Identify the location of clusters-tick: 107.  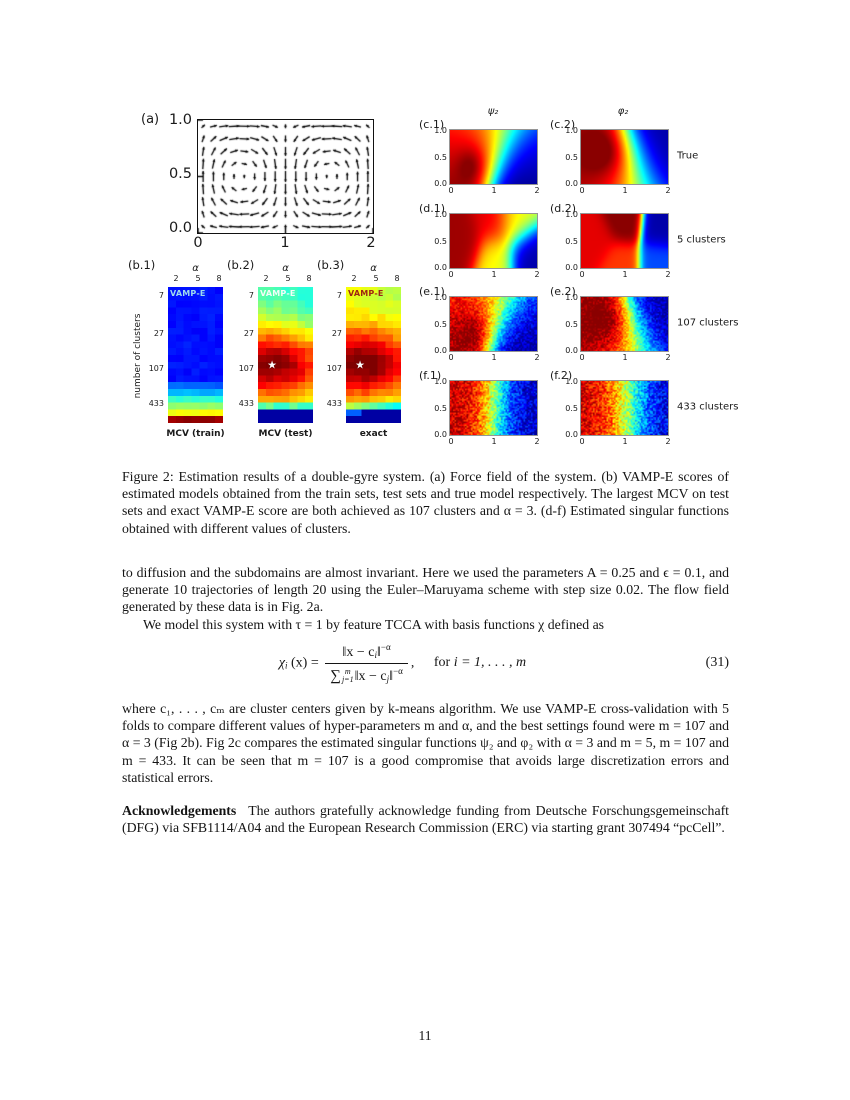
(246, 368).